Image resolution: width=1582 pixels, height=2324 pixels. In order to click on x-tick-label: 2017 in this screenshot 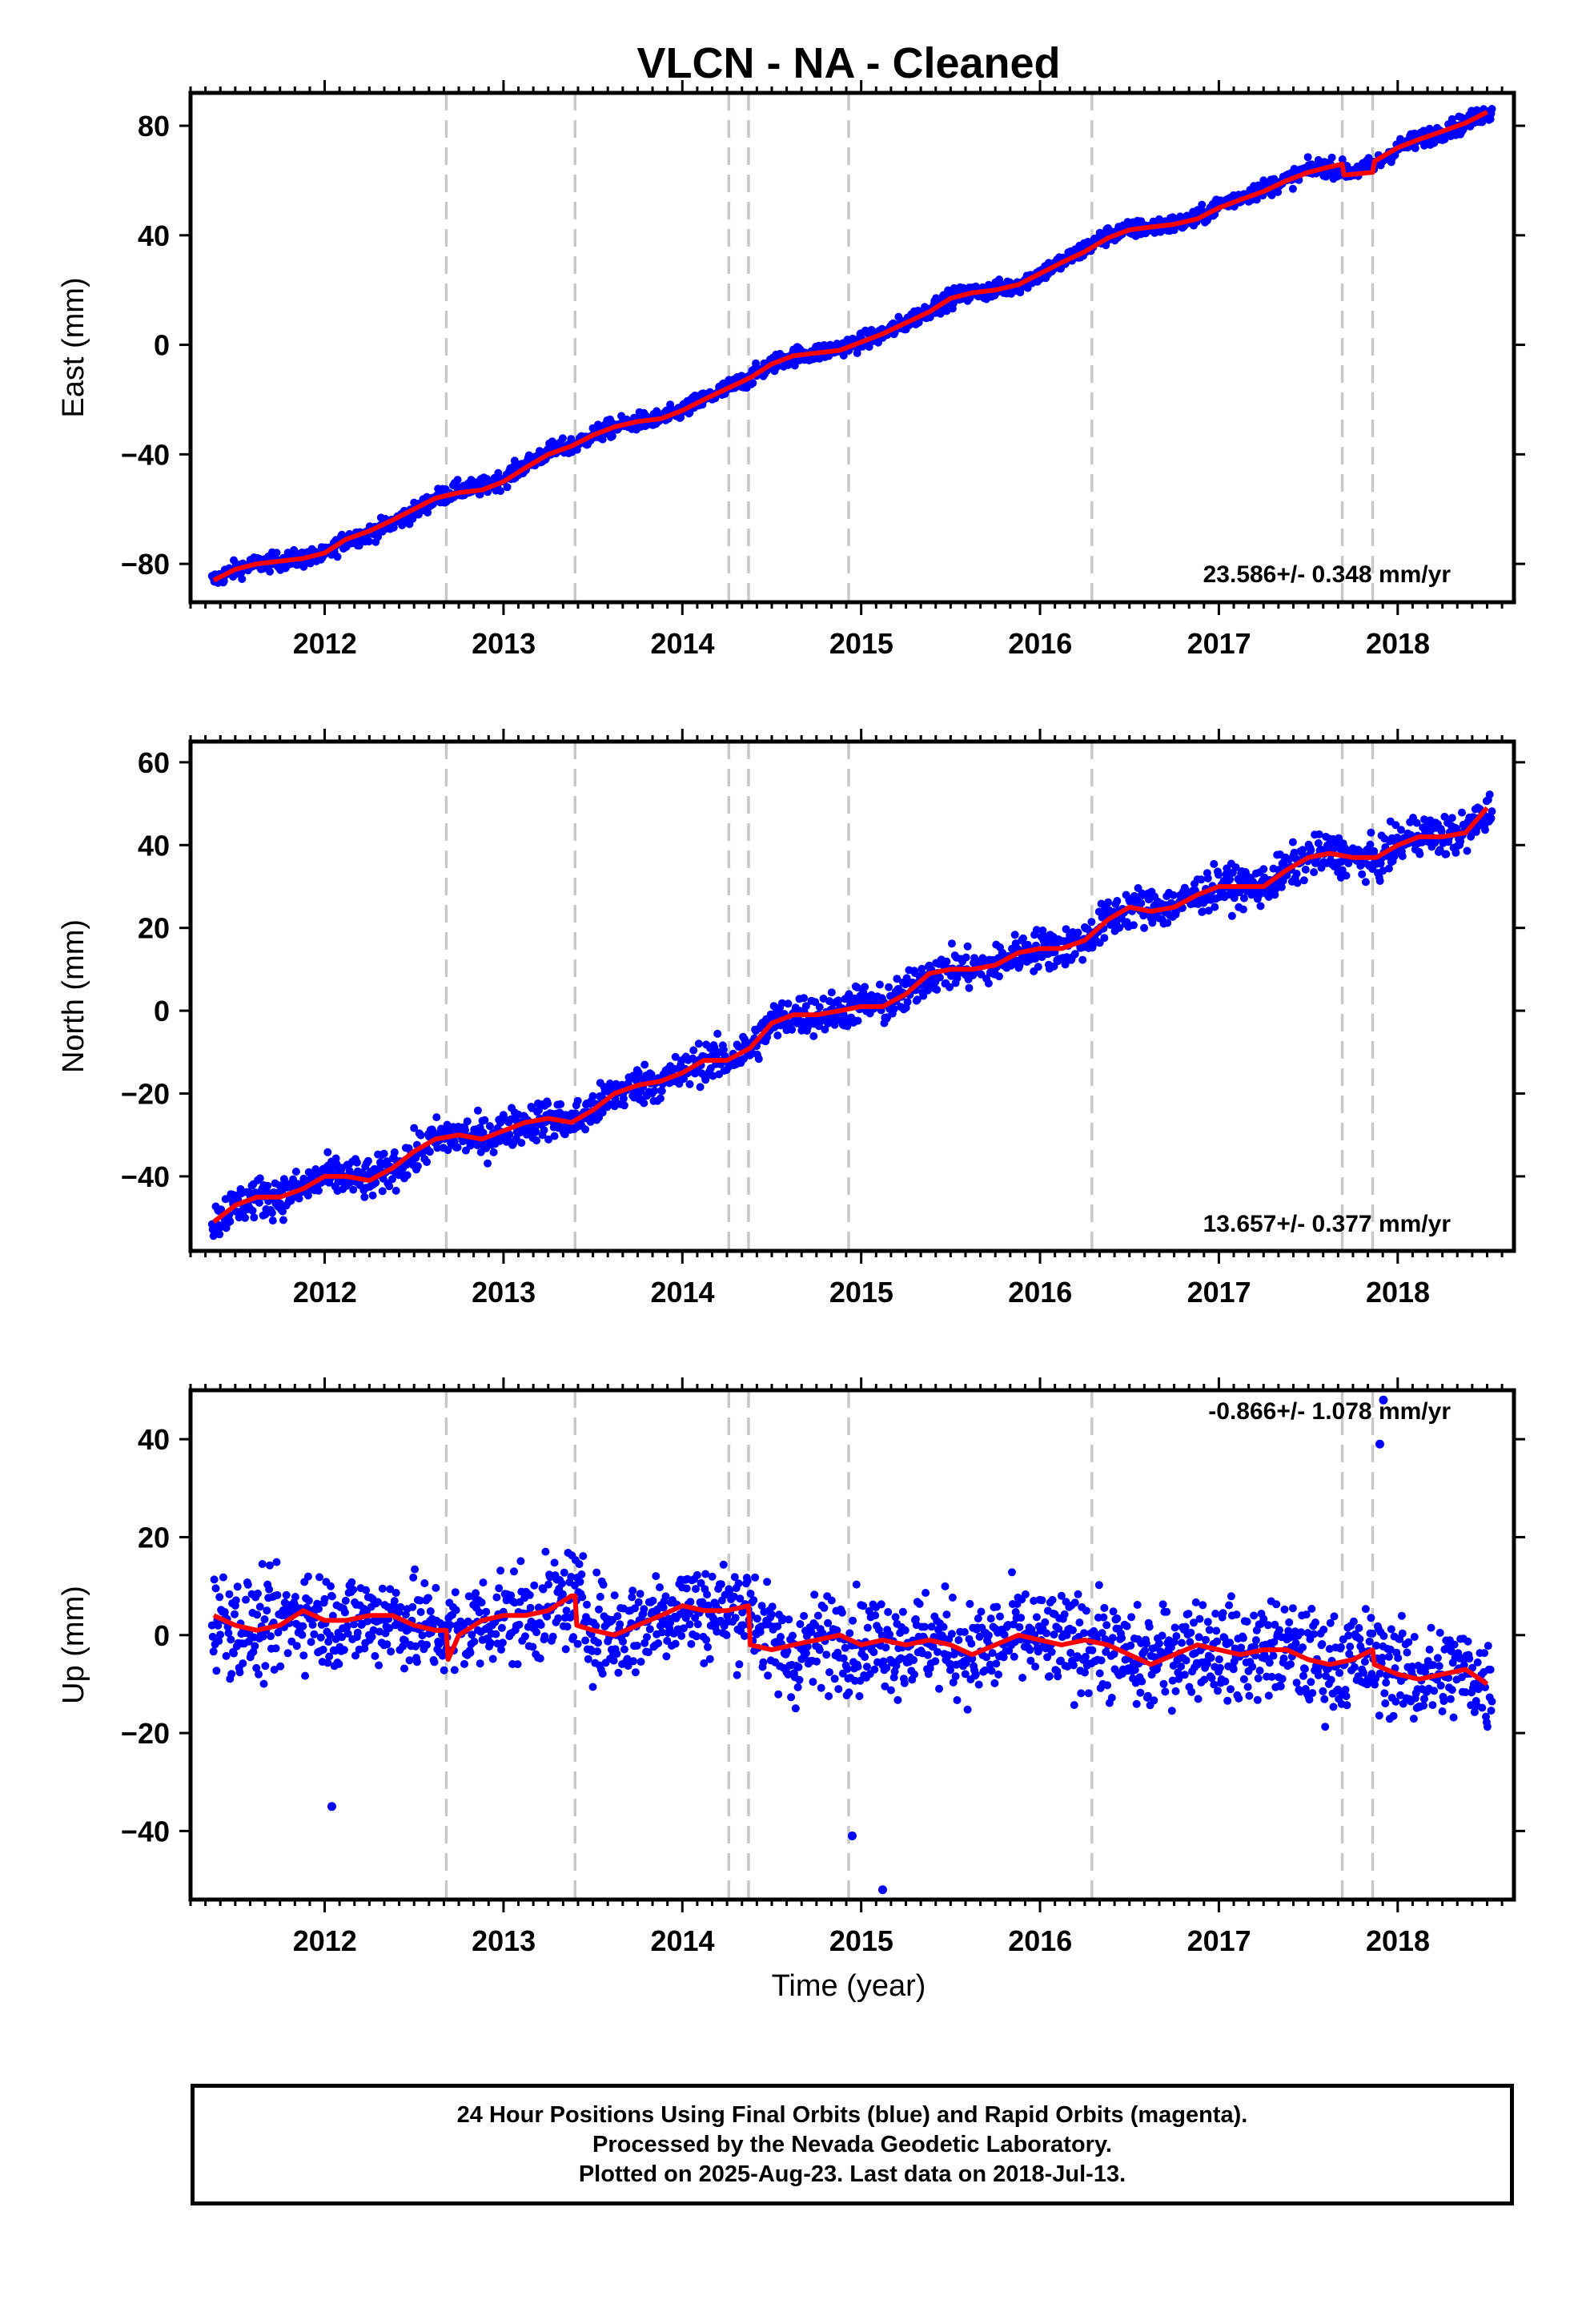, I will do `click(1219, 644)`.